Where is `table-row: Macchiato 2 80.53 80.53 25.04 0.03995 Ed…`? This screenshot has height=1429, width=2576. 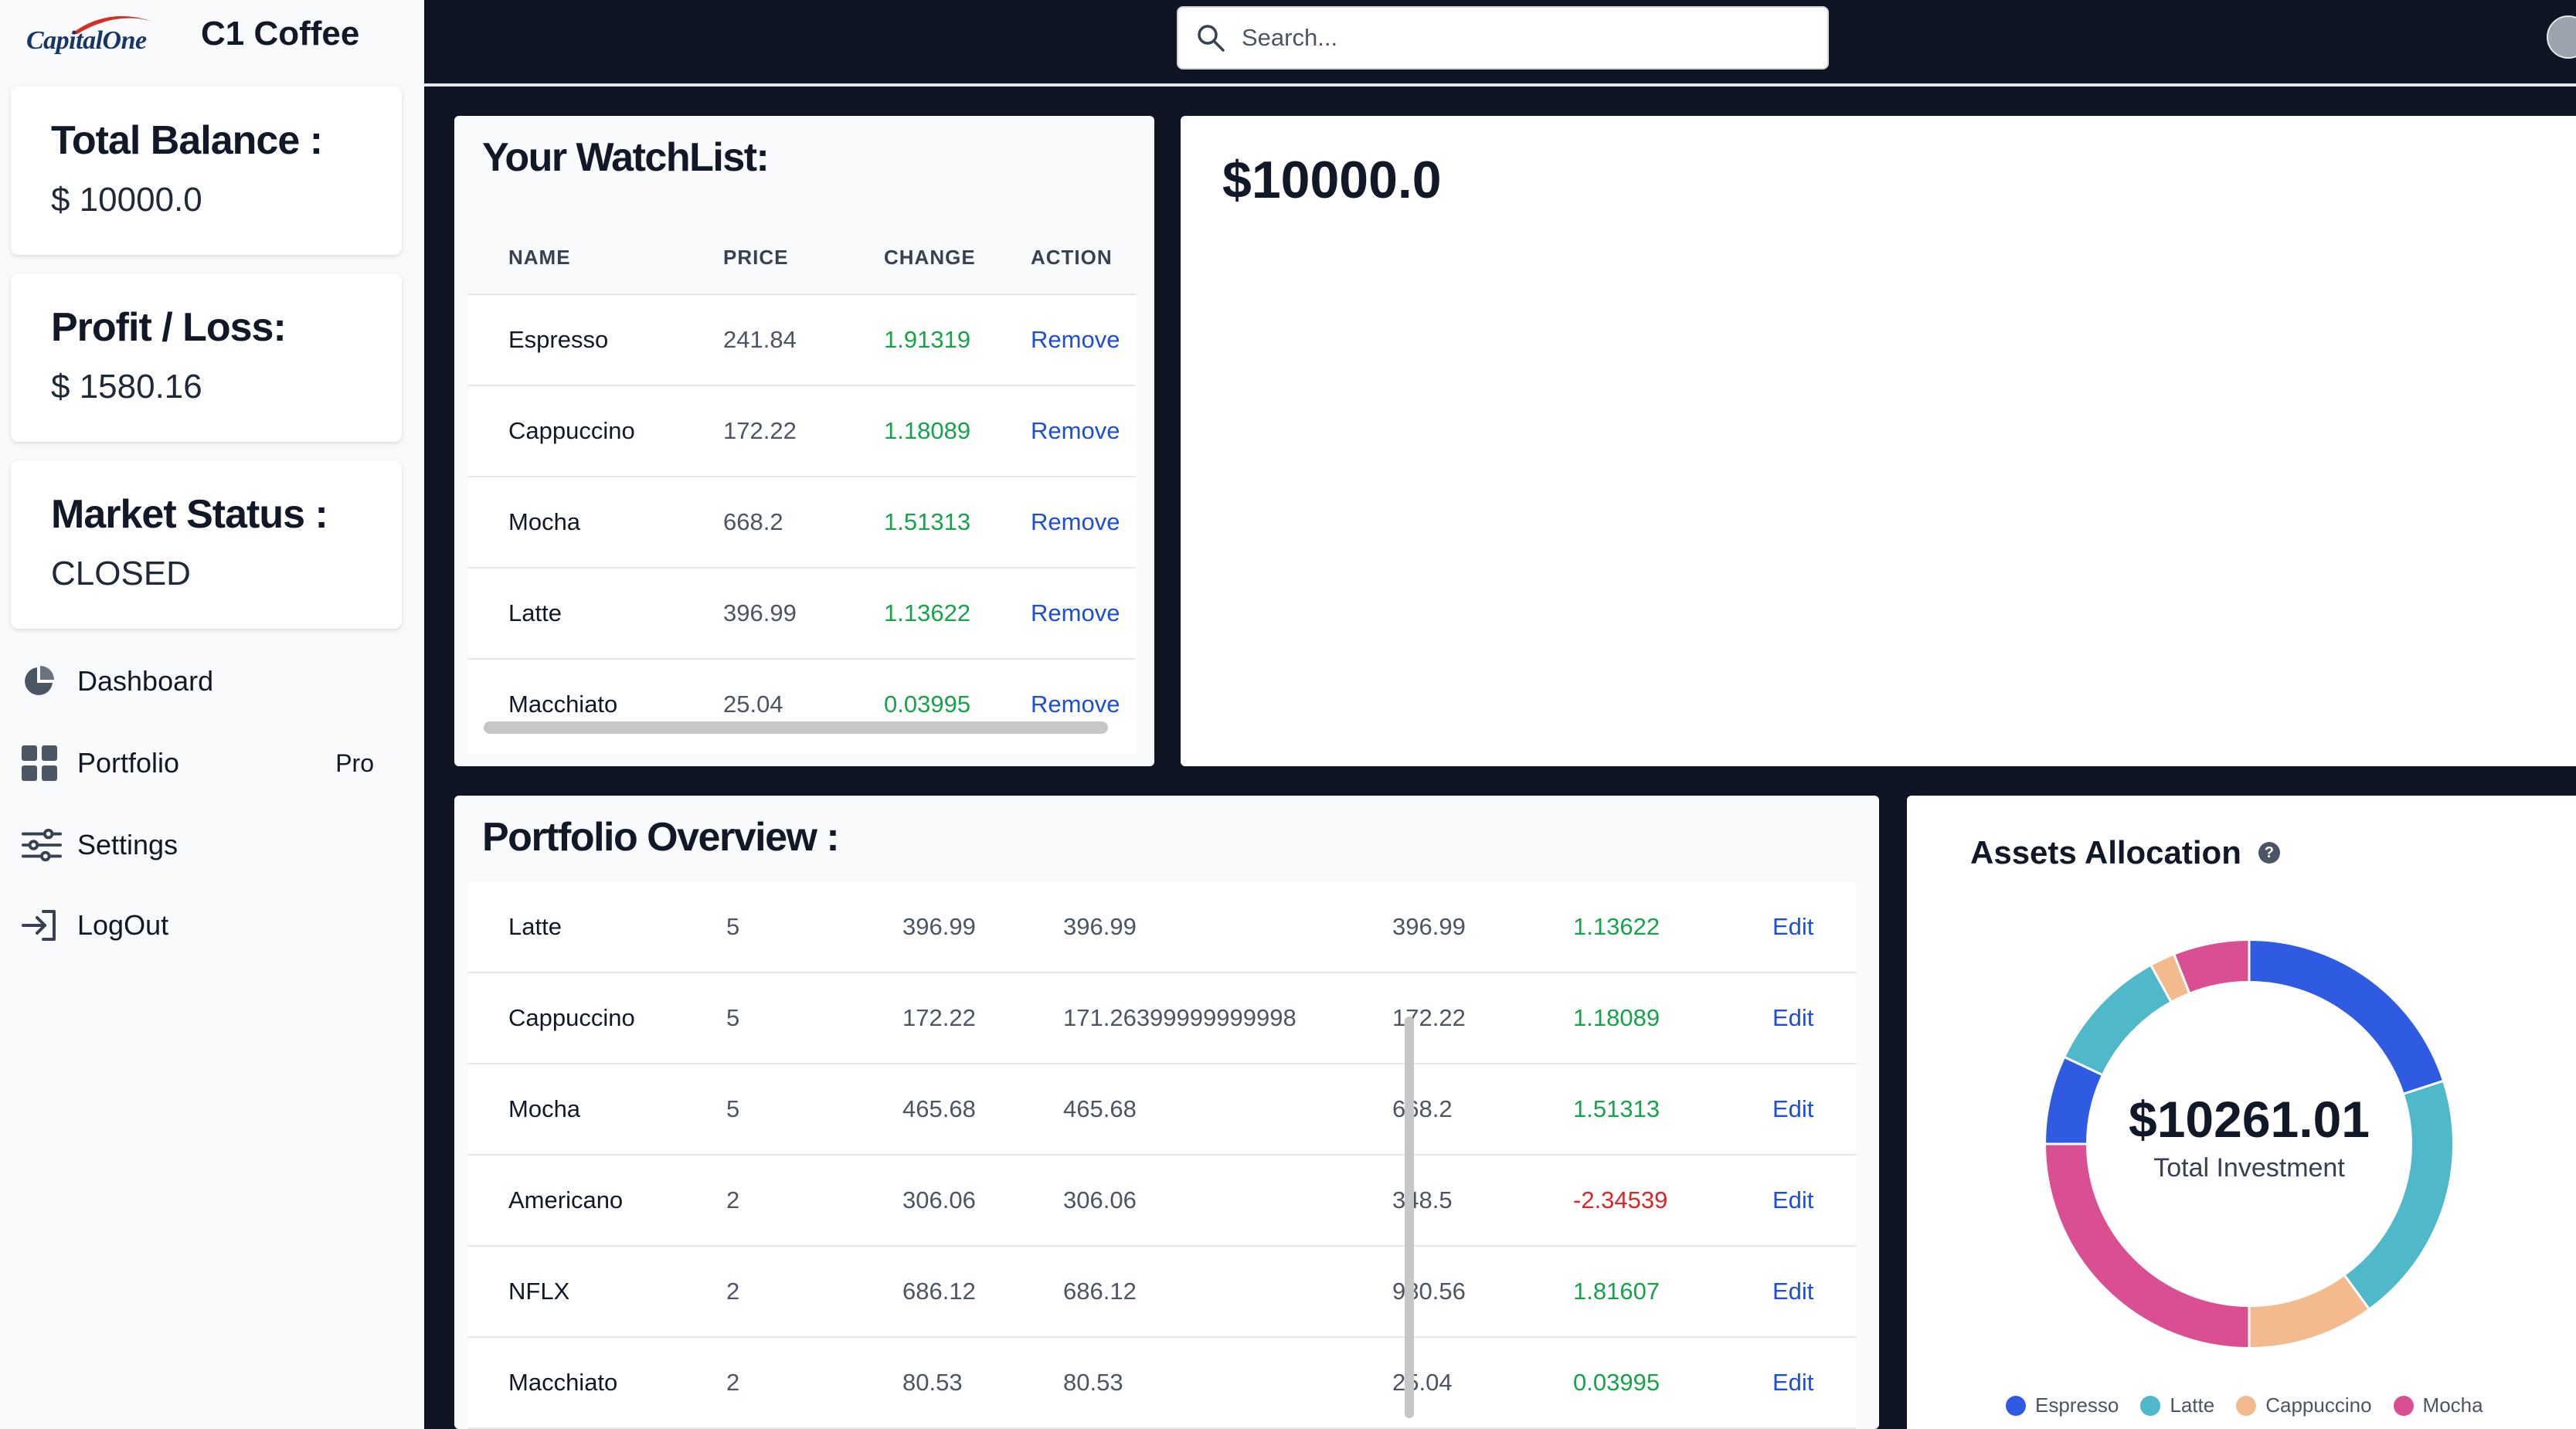
table-row: Macchiato 2 80.53 80.53 25.04 0.03995 Ed… is located at coordinates (1162, 1383).